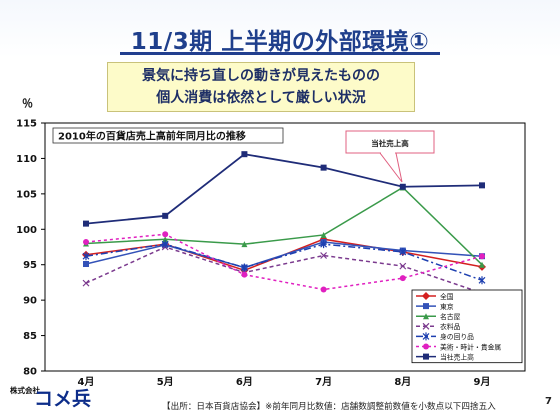 The width and height of the screenshot is (560, 420). Describe the element at coordinates (390, 143) in the screenshot. I see `annotation-text: 当社売上高` at that location.